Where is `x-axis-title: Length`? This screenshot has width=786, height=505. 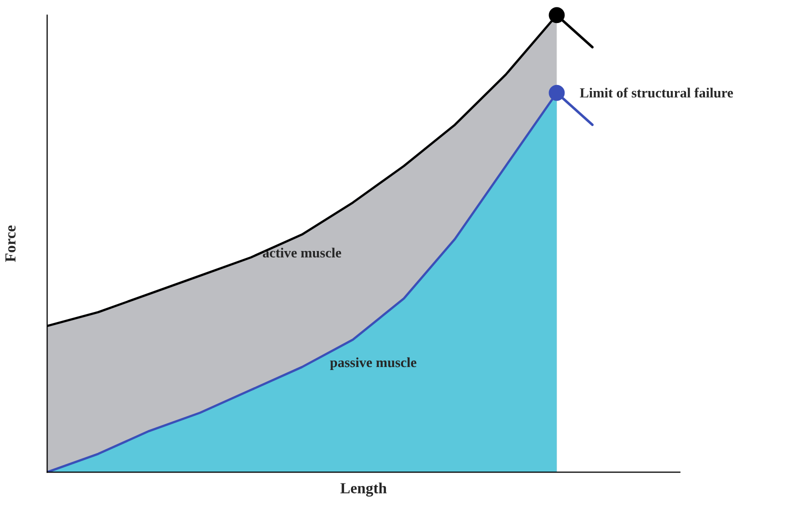
x-axis-title: Length is located at coordinates (363, 489).